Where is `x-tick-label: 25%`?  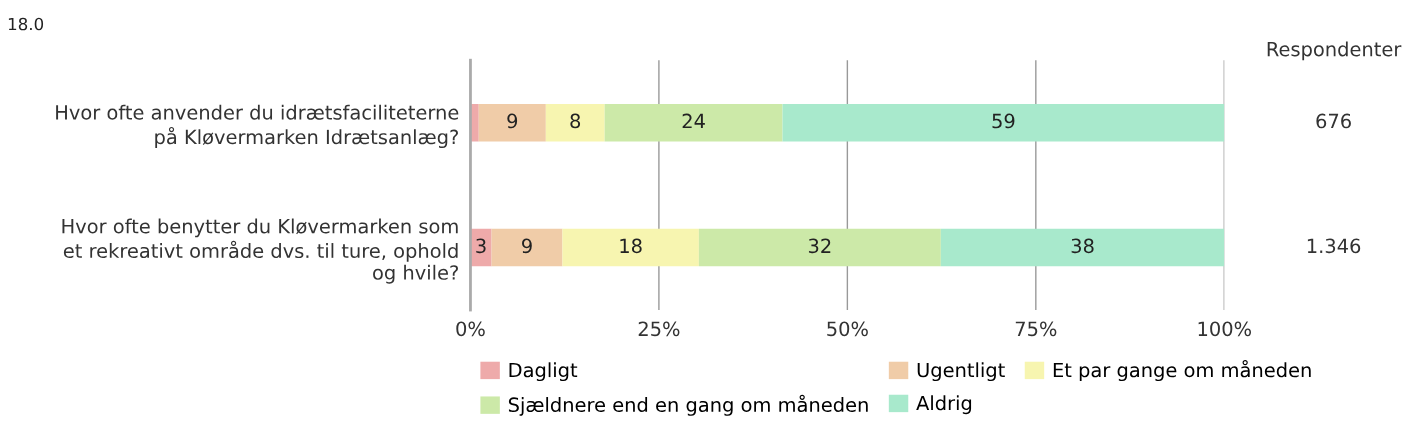 x-tick-label: 25% is located at coordinates (659, 329).